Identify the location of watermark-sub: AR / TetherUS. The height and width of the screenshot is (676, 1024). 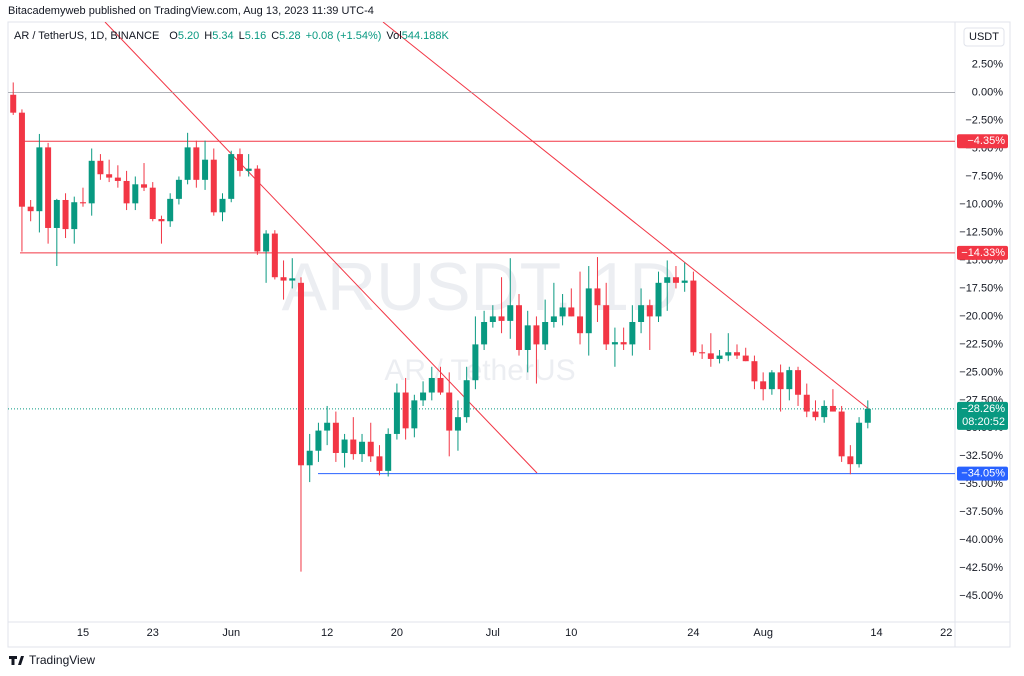
(479, 370).